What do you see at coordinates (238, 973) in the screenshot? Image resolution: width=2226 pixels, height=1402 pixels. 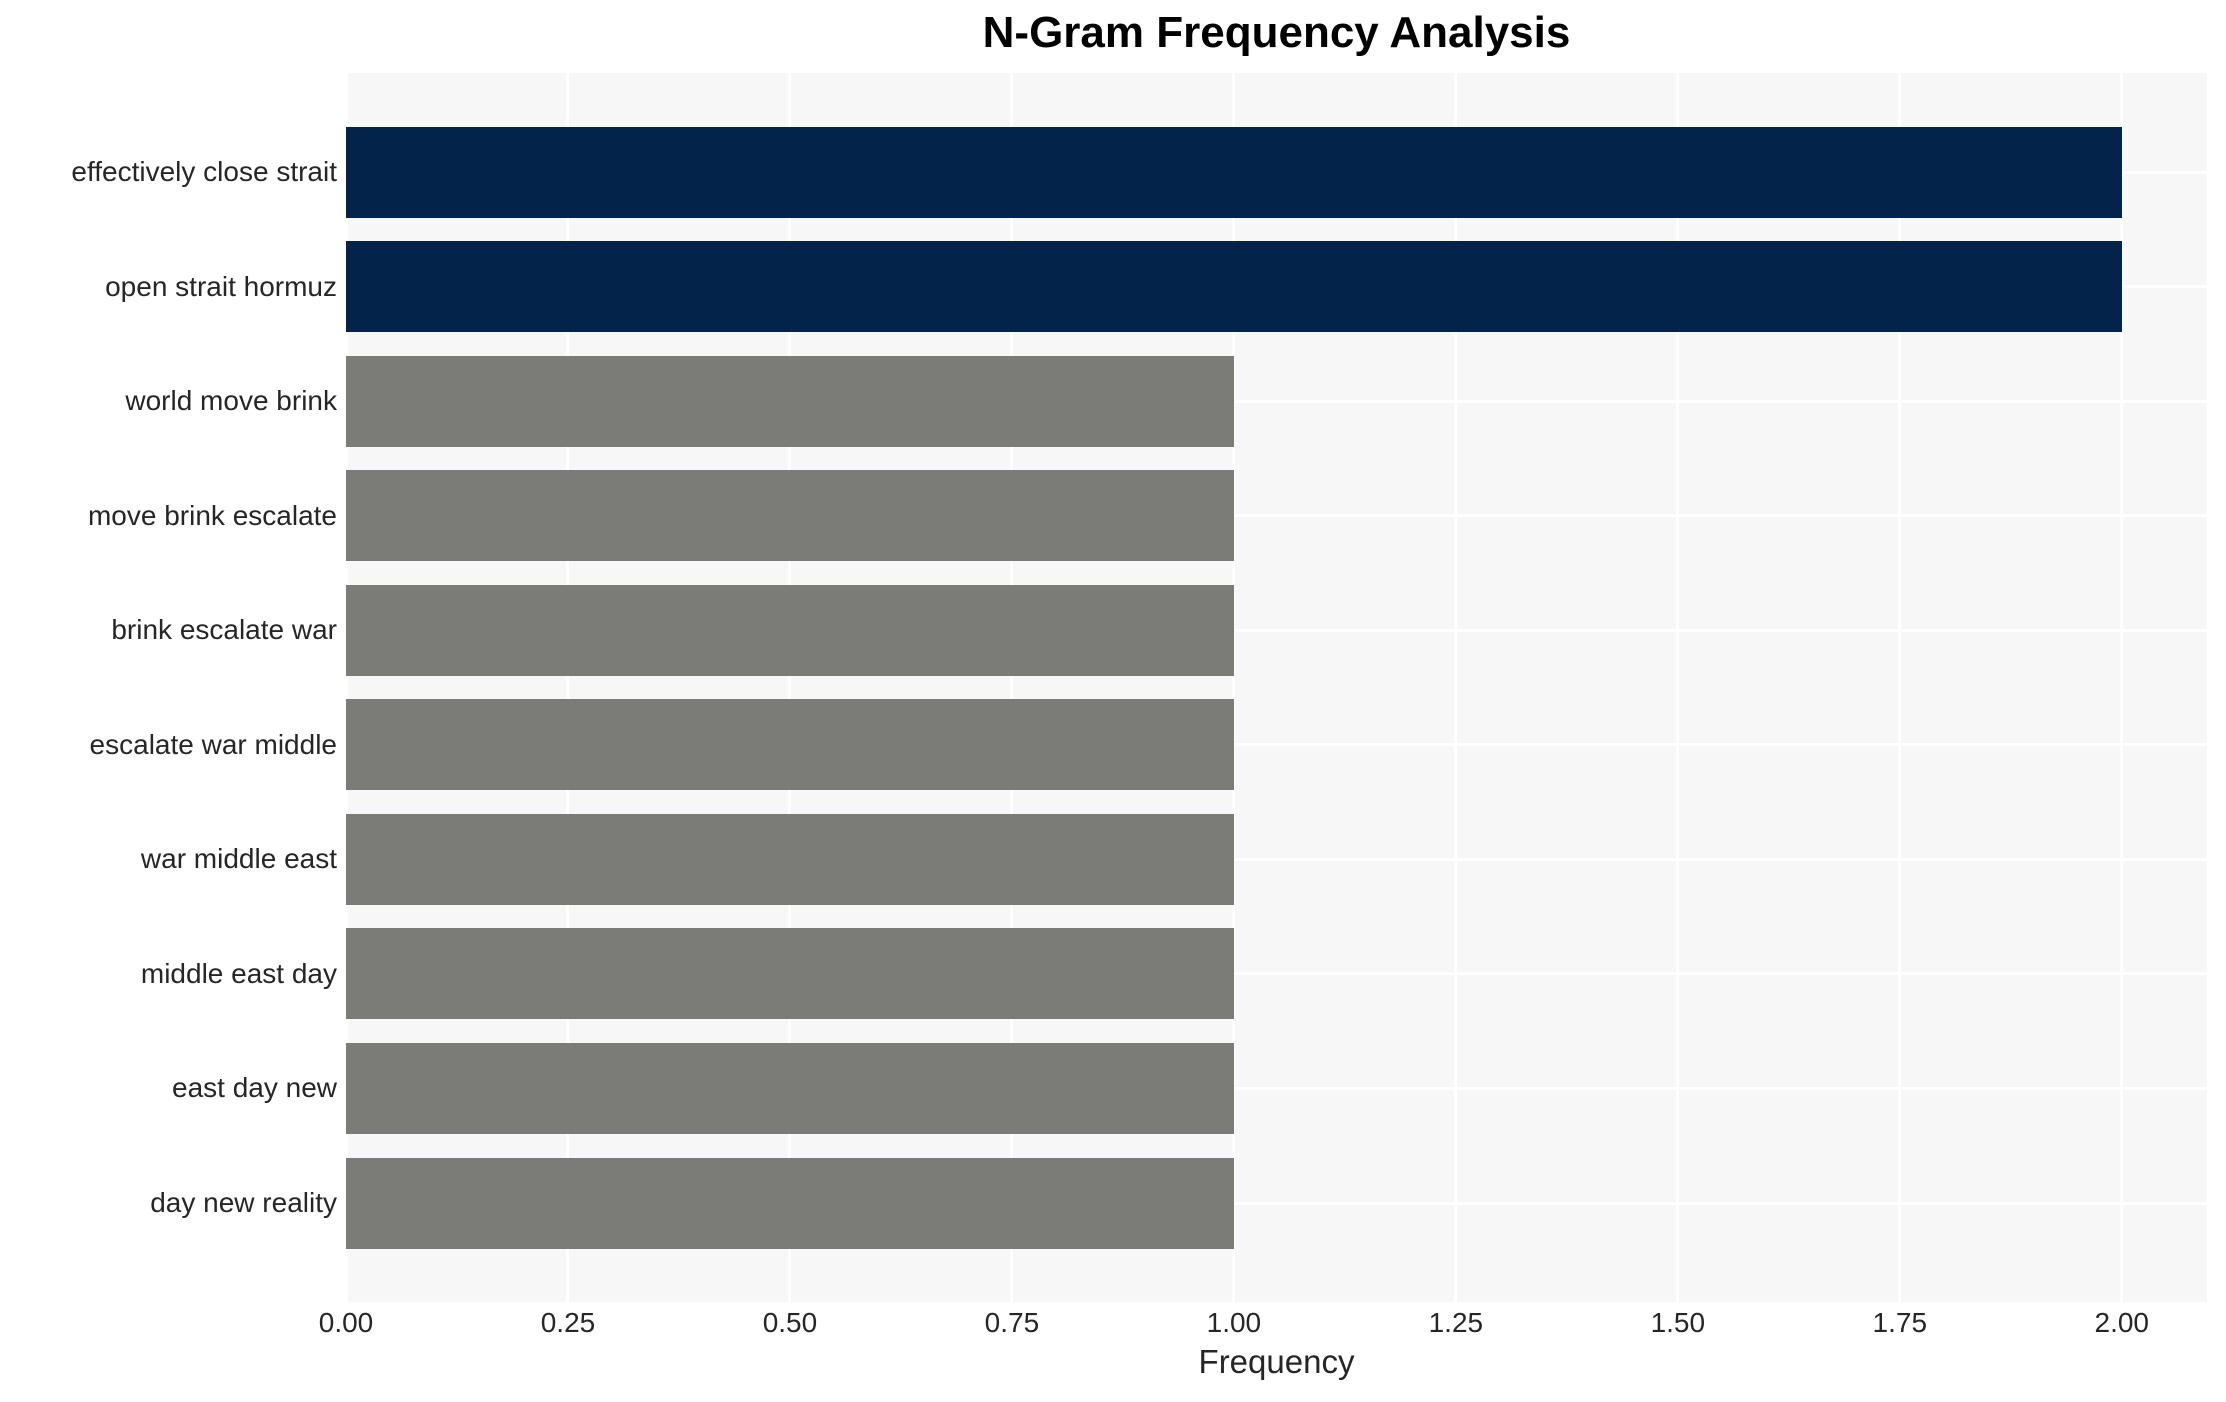 I see `category-label: middle east day` at bounding box center [238, 973].